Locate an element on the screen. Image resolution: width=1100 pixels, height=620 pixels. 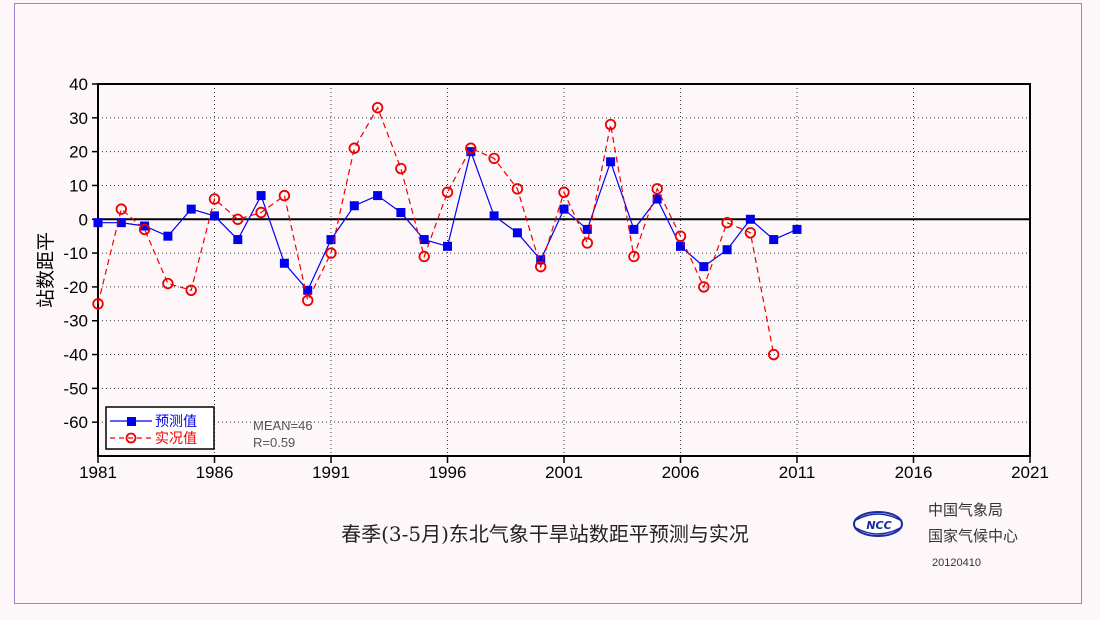
x-tick-label: 2016 is located at coordinates (914, 472).